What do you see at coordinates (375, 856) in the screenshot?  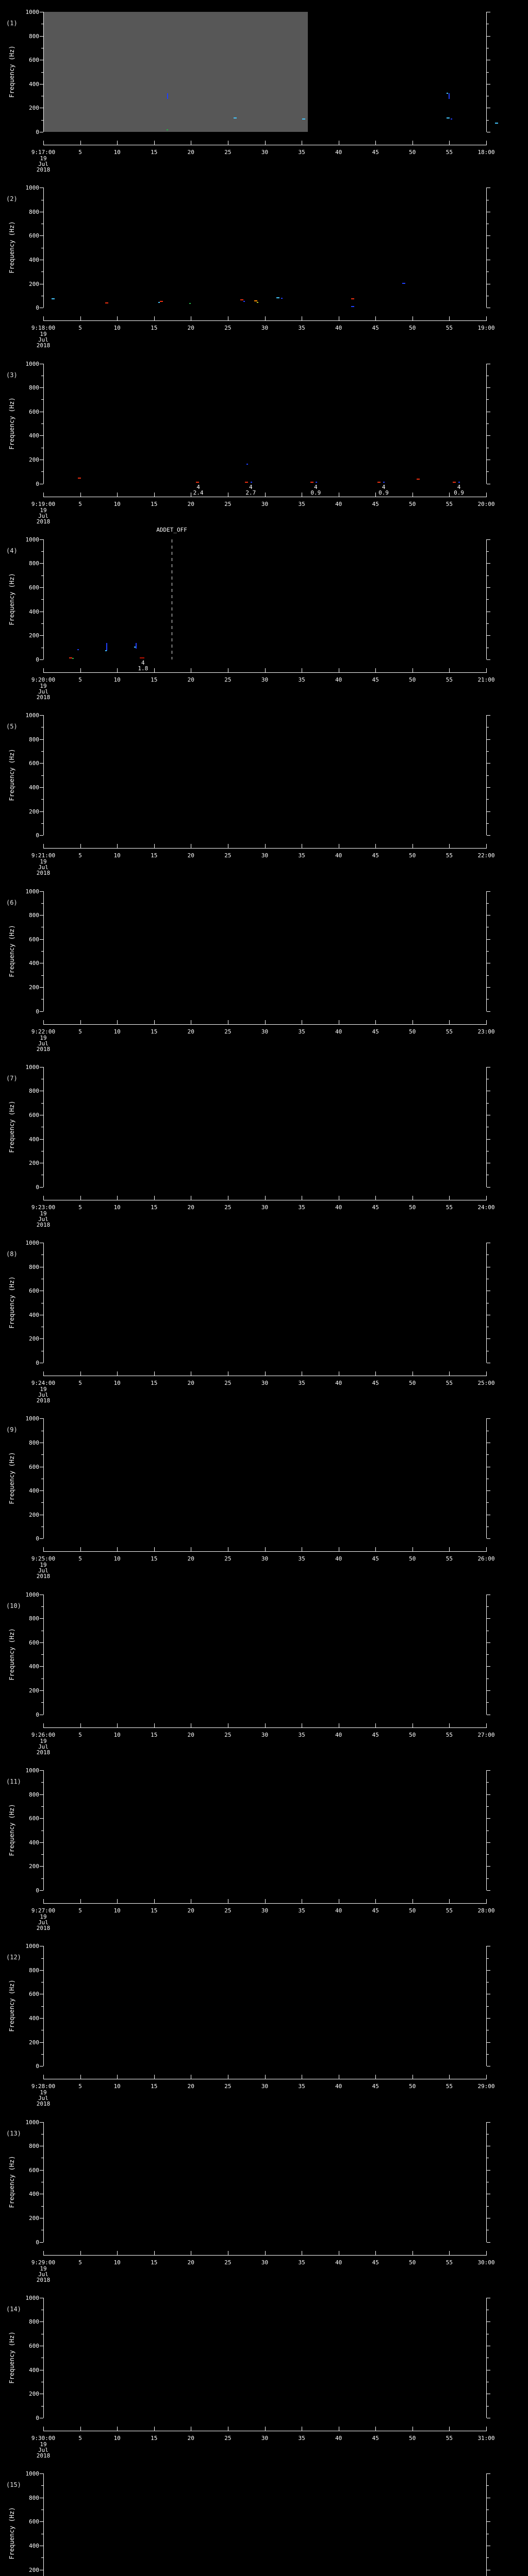 I see `x-tick-label: 45` at bounding box center [375, 856].